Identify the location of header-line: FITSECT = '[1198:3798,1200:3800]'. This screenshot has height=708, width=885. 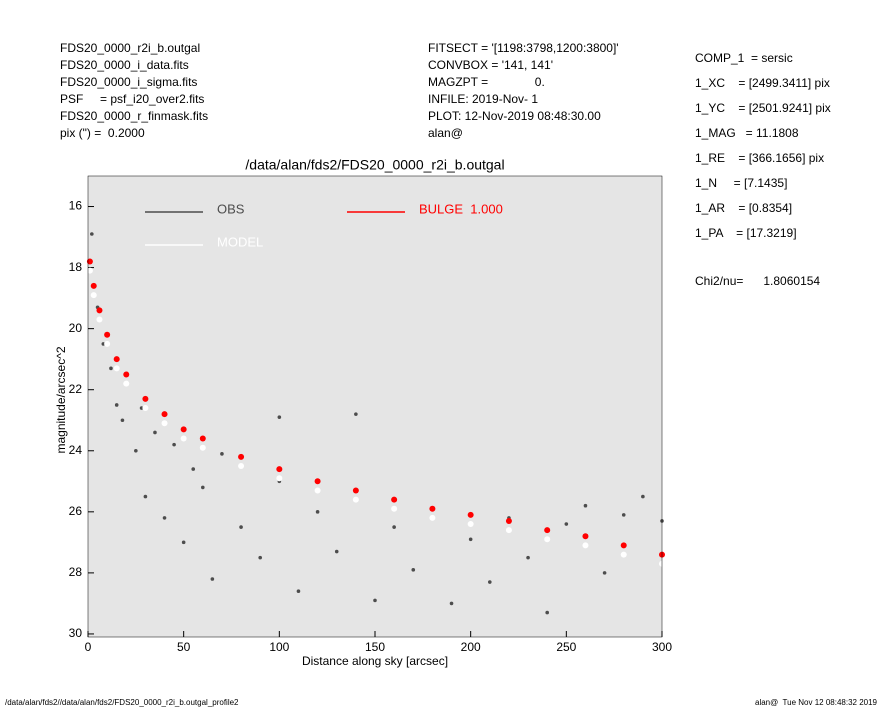
(523, 48).